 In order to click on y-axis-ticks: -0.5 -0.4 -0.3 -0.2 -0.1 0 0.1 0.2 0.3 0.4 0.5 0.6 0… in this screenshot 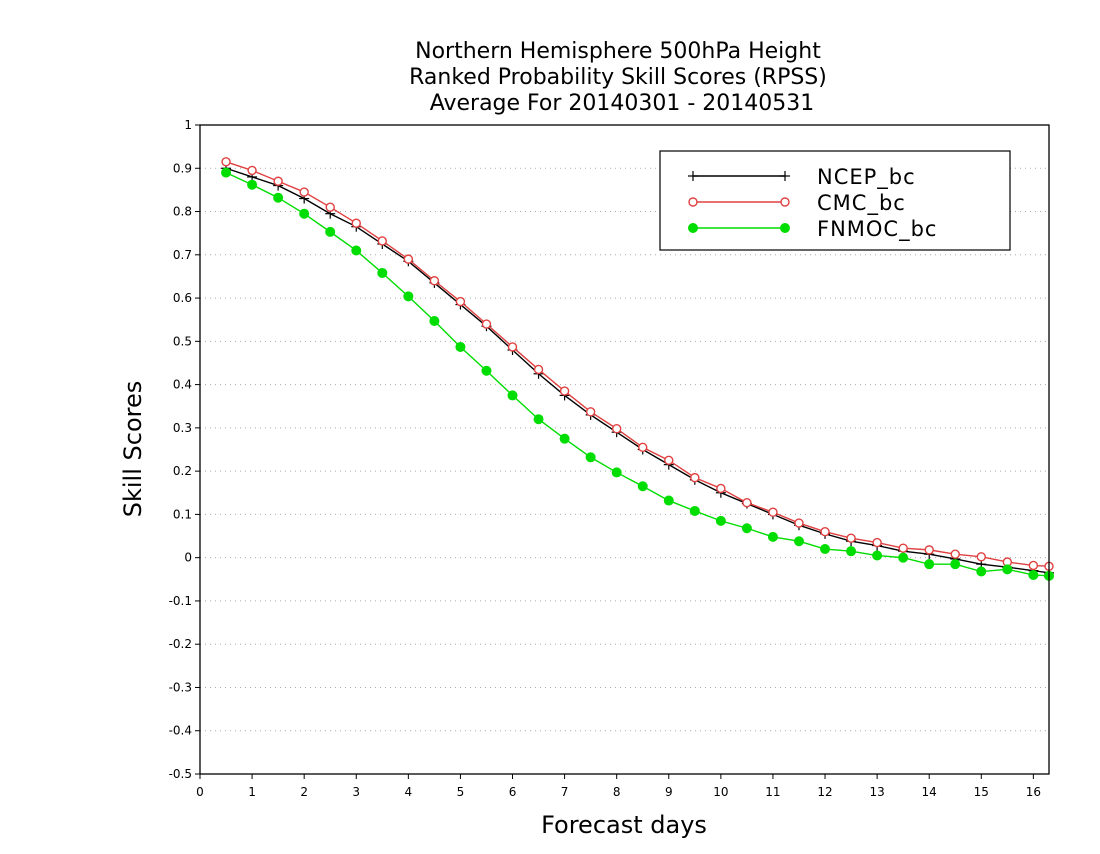, I will do `click(184, 449)`.